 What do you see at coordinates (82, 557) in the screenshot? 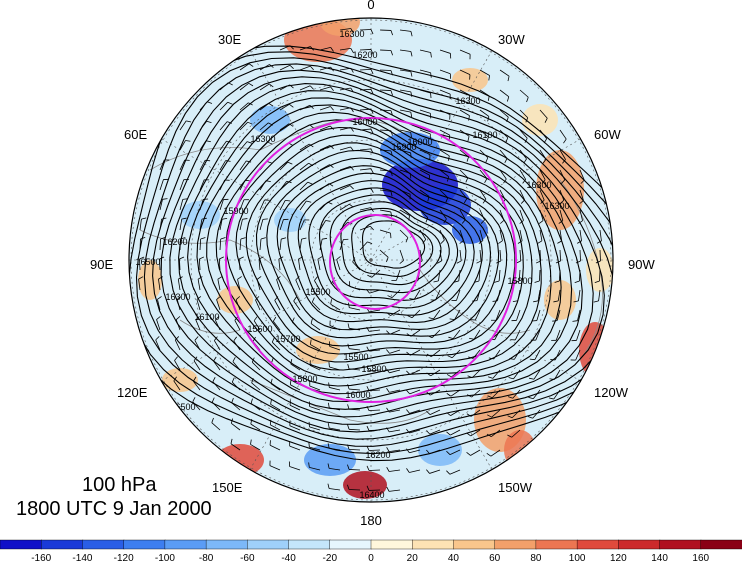
I see `colorbar-label: -140` at bounding box center [82, 557].